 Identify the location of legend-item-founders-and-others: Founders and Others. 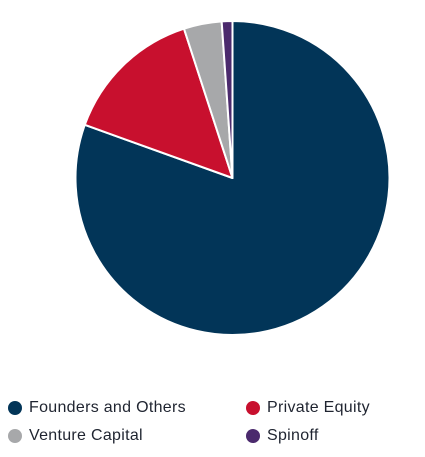
(127, 408).